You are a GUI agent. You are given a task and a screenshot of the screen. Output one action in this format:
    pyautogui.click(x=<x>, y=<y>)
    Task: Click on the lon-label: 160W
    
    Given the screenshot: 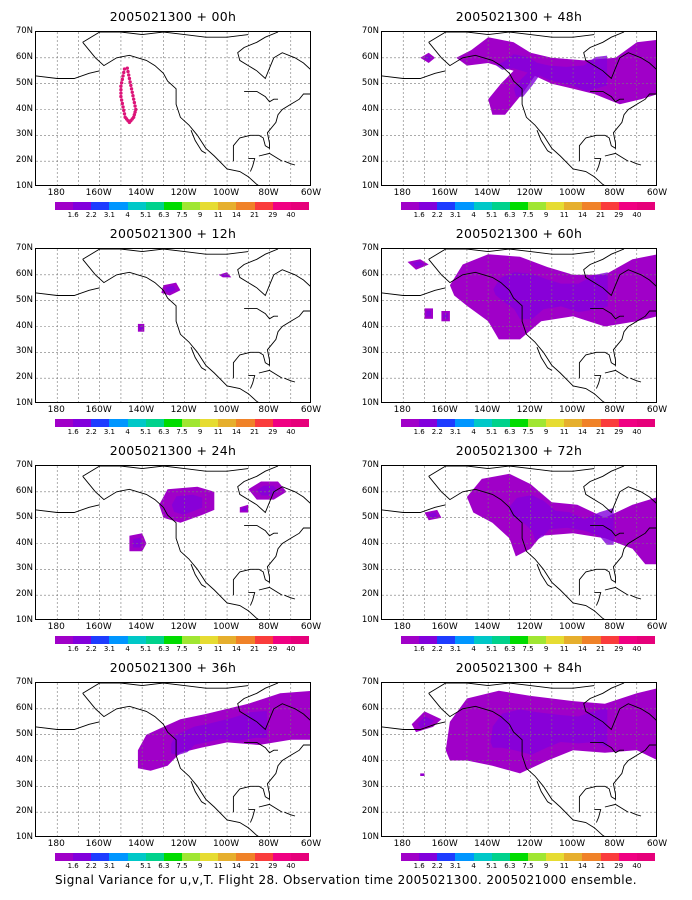 What is the action you would take?
    pyautogui.click(x=444, y=410)
    